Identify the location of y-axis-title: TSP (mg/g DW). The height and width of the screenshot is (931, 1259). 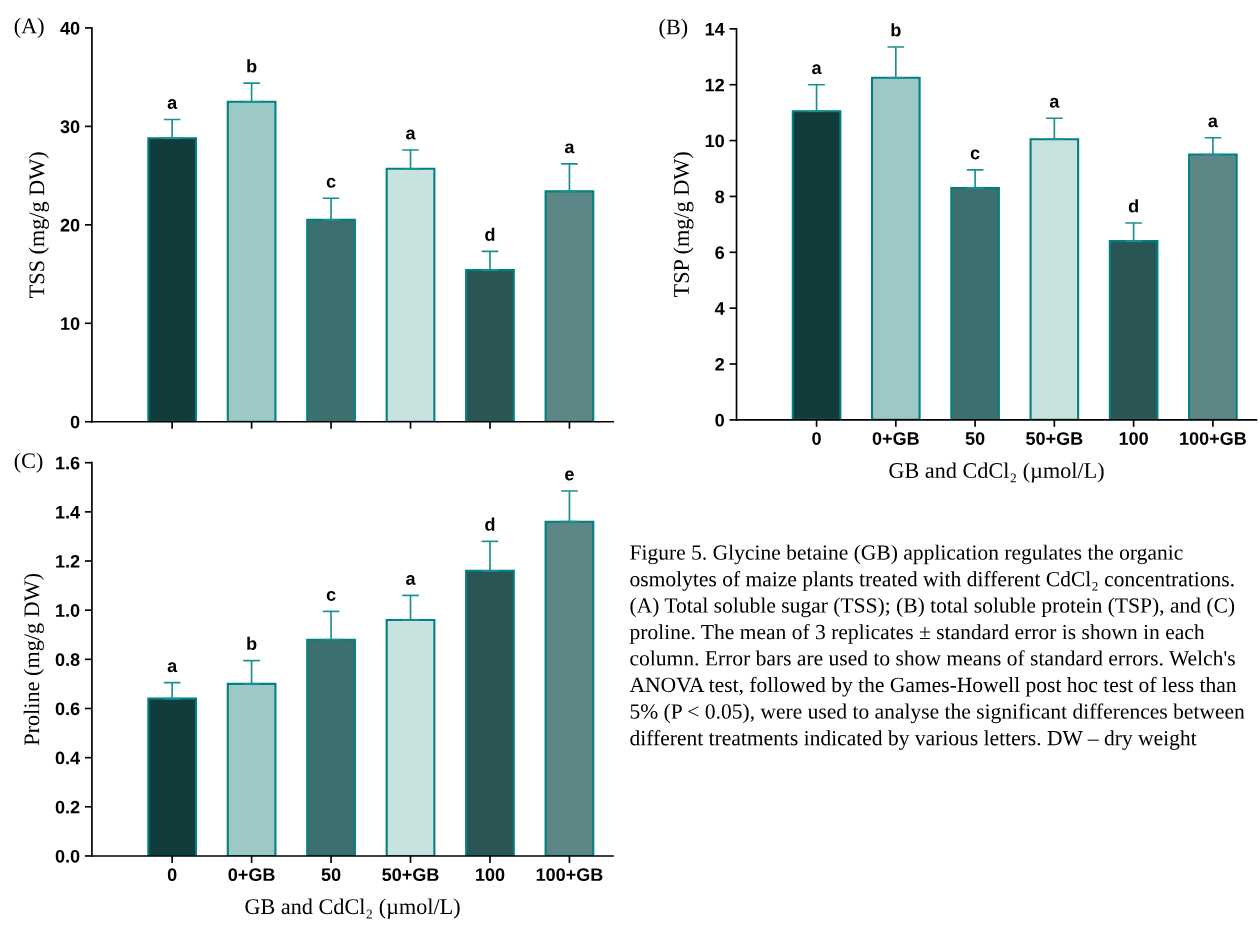
(683, 224).